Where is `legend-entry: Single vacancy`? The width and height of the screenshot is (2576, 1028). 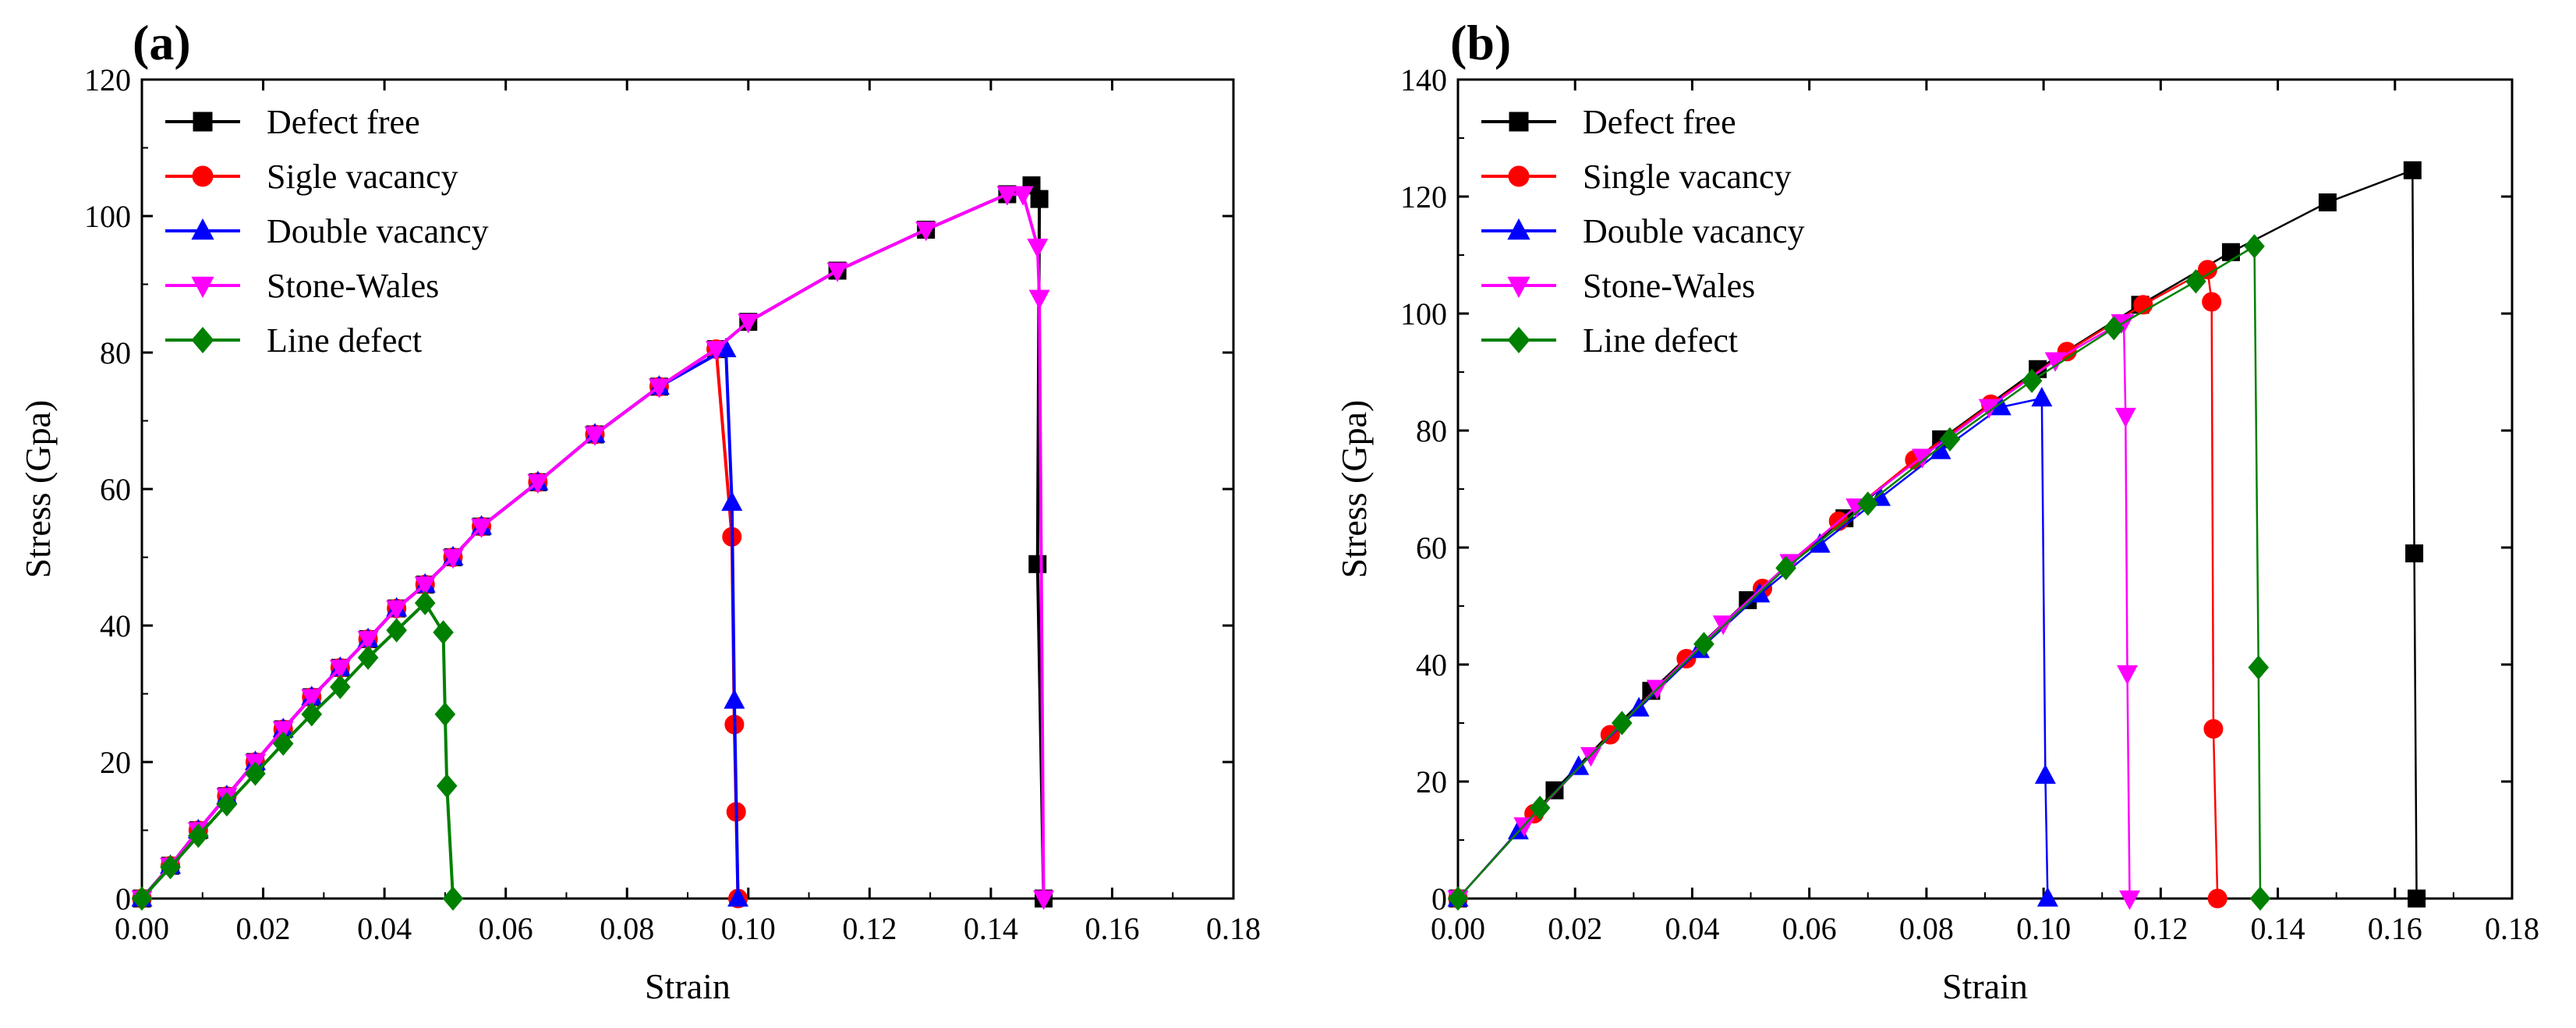 legend-entry: Single vacancy is located at coordinates (1636, 177).